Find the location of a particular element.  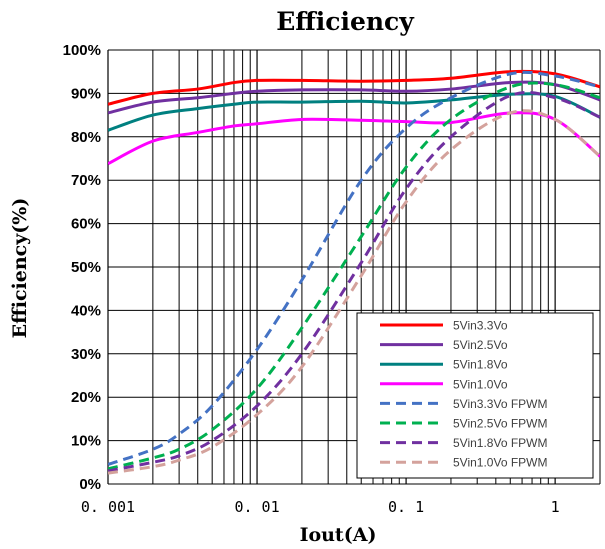

x-tick-label: 1 is located at coordinates (555, 507).